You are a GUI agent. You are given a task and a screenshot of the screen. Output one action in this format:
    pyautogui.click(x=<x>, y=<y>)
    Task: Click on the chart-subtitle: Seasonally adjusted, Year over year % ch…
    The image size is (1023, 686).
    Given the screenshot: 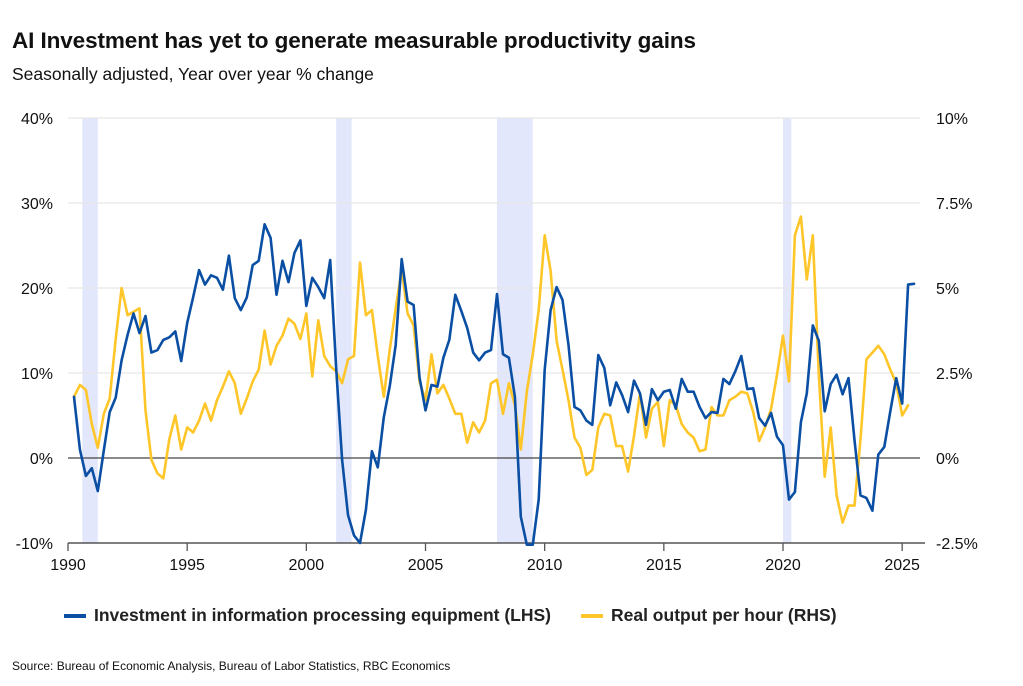 What is the action you would take?
    pyautogui.click(x=193, y=74)
    